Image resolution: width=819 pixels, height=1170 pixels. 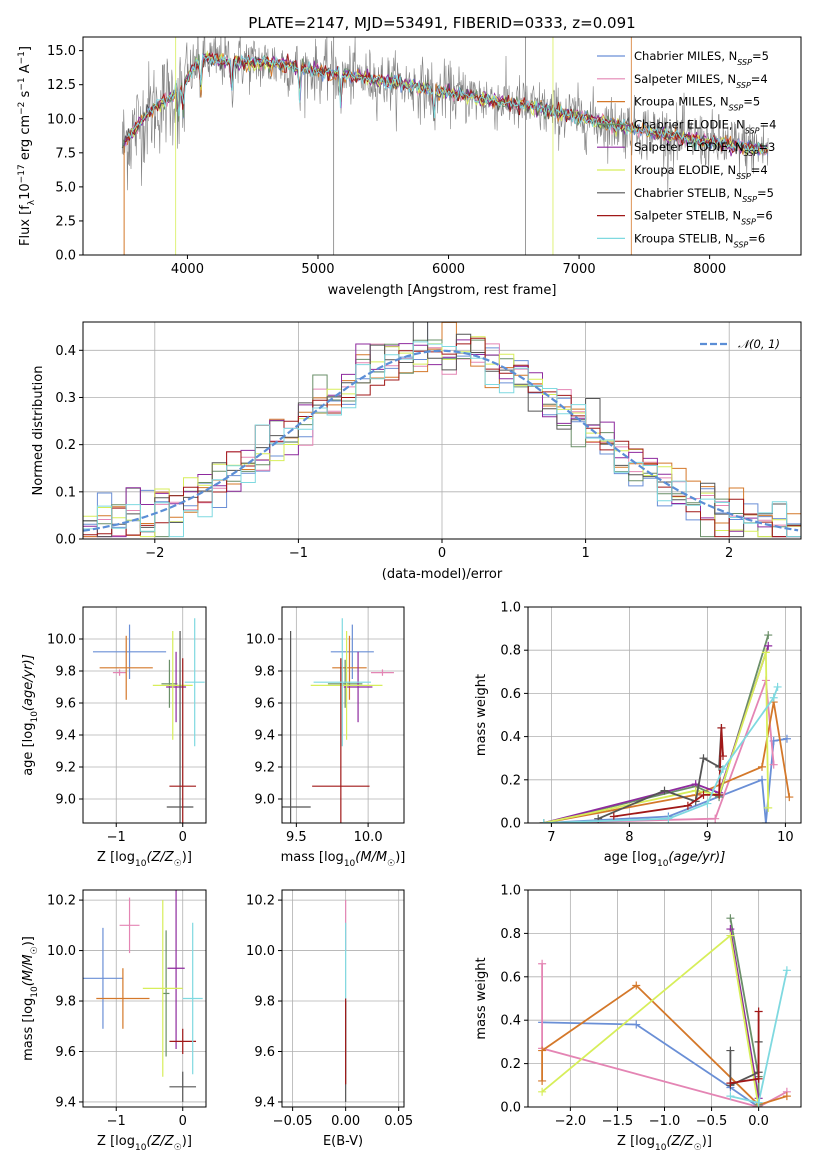 What do you see at coordinates (699, 240) in the screenshot?
I see `legend-entry: Kroupa STELIB, NSSP=6` at bounding box center [699, 240].